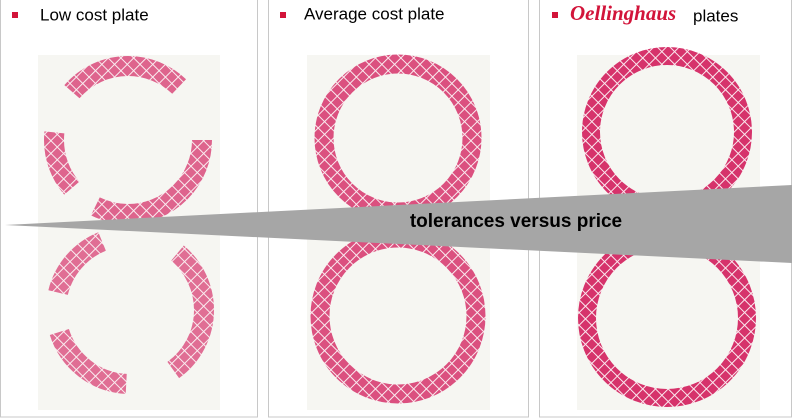  Describe the element at coordinates (623, 13) in the screenshot. I see `brand-logo: Oellinghaus` at that location.